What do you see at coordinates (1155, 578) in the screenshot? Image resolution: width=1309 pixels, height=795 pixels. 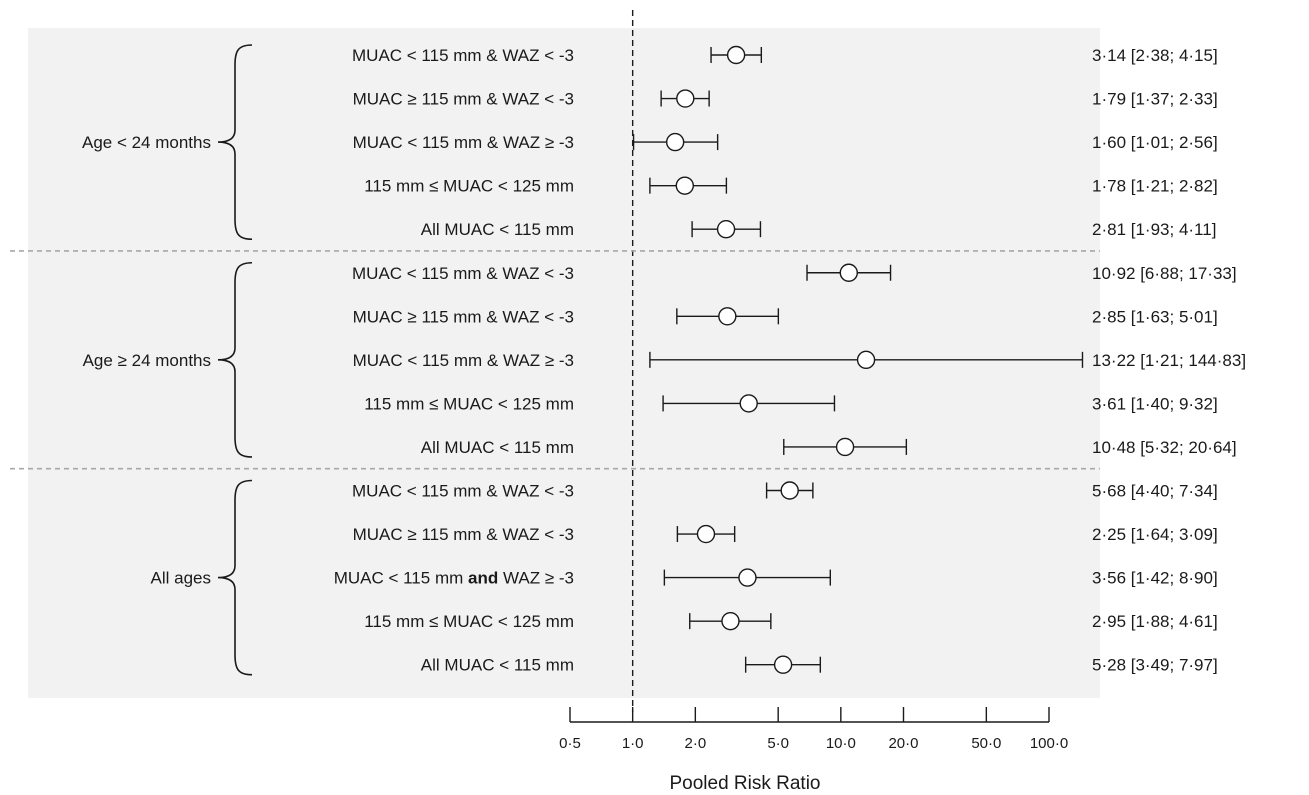 I see `estimate-text: 3·56 [1·42; 8·90]` at bounding box center [1155, 578].